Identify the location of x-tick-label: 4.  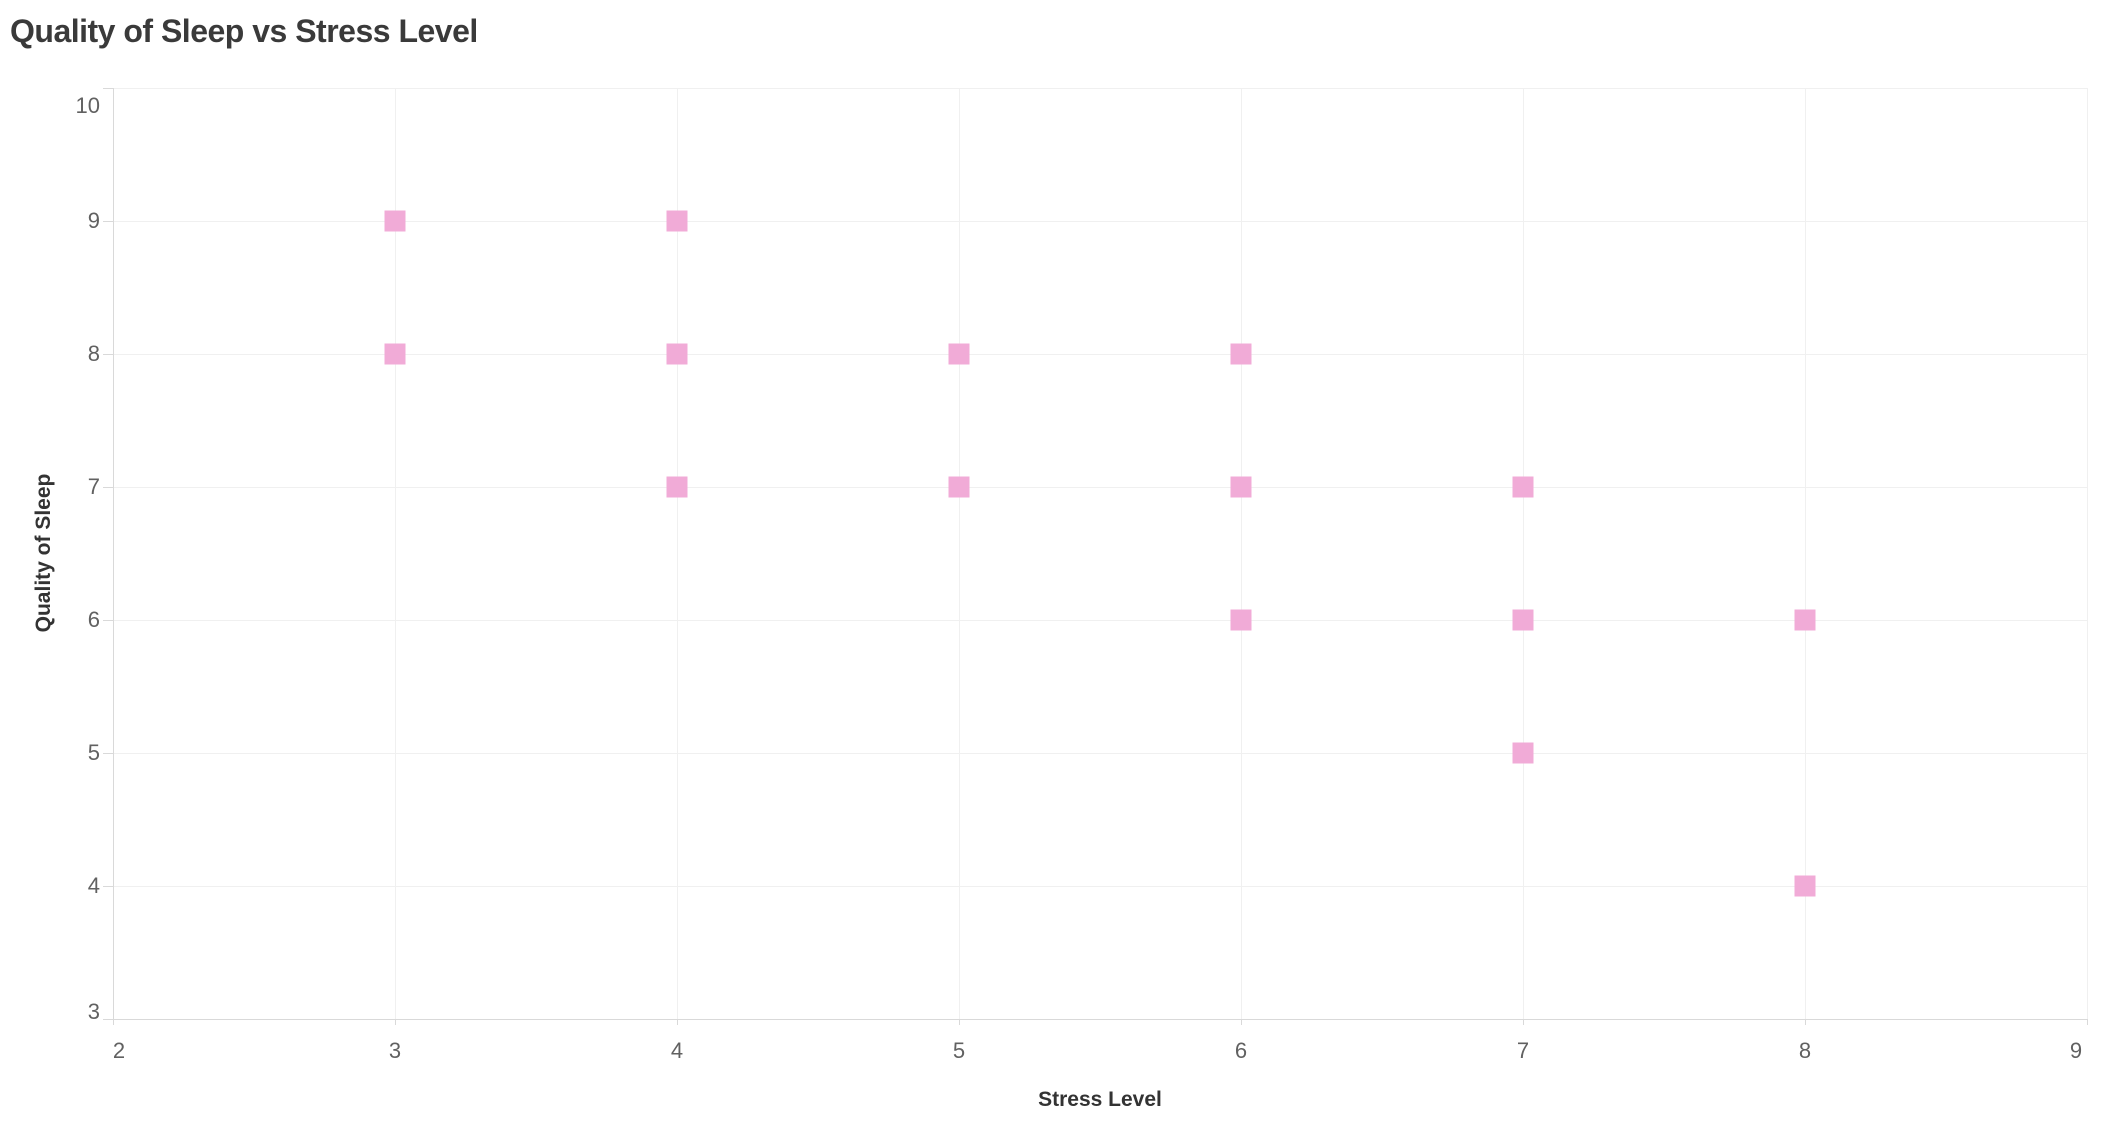
(677, 1050).